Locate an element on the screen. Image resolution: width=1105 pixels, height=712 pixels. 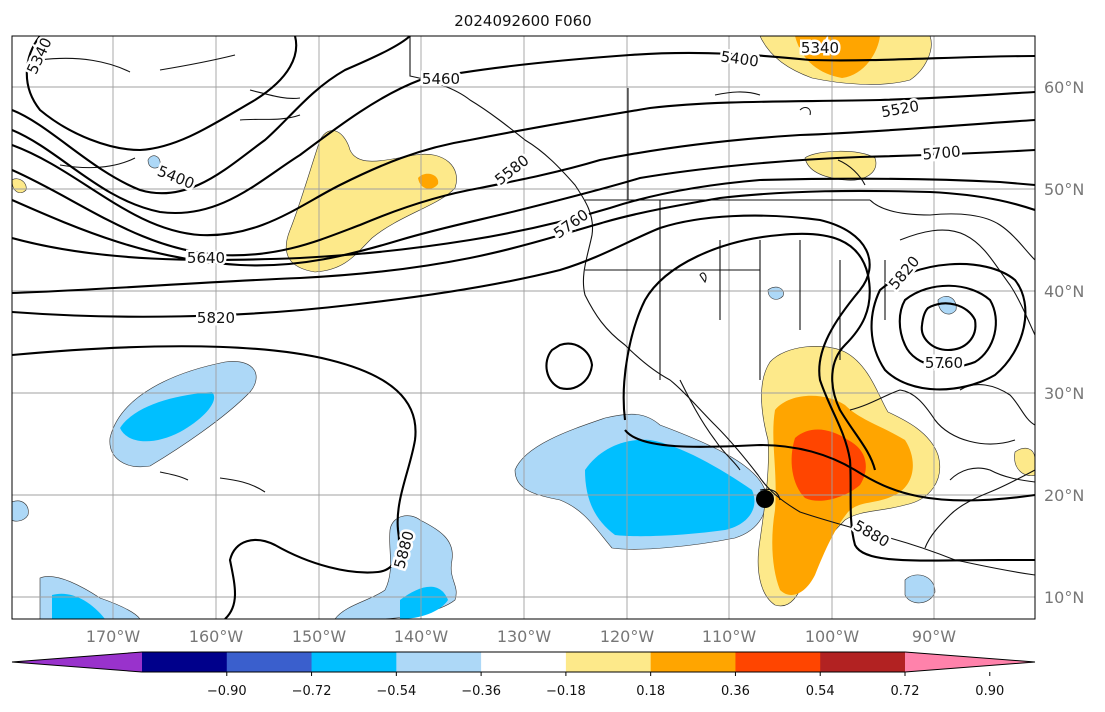
colorbar-tick-label: 0.36 is located at coordinates (735, 691).